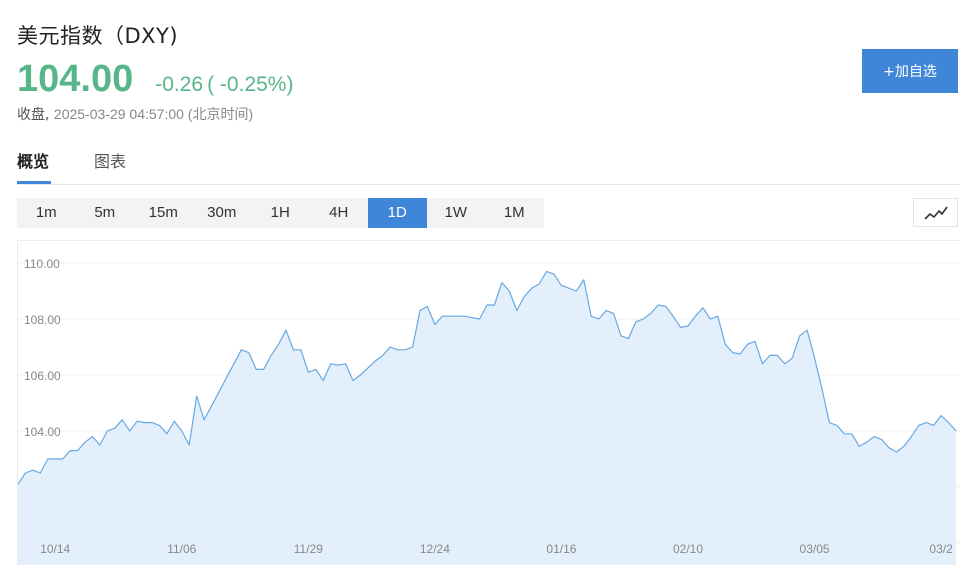 The image size is (960, 565). Describe the element at coordinates (34, 167) in the screenshot. I see `tab-overview: 概览` at that location.